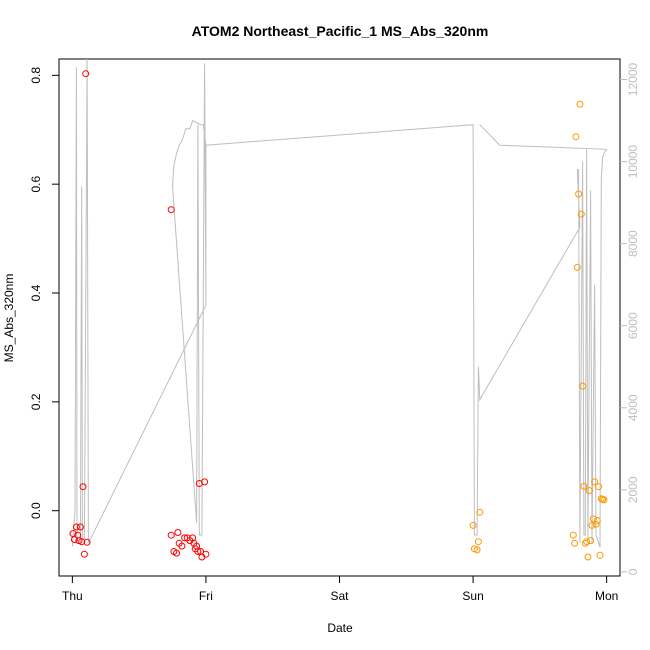  Describe the element at coordinates (72, 596) in the screenshot. I see `x-tick-label: Thu` at that location.